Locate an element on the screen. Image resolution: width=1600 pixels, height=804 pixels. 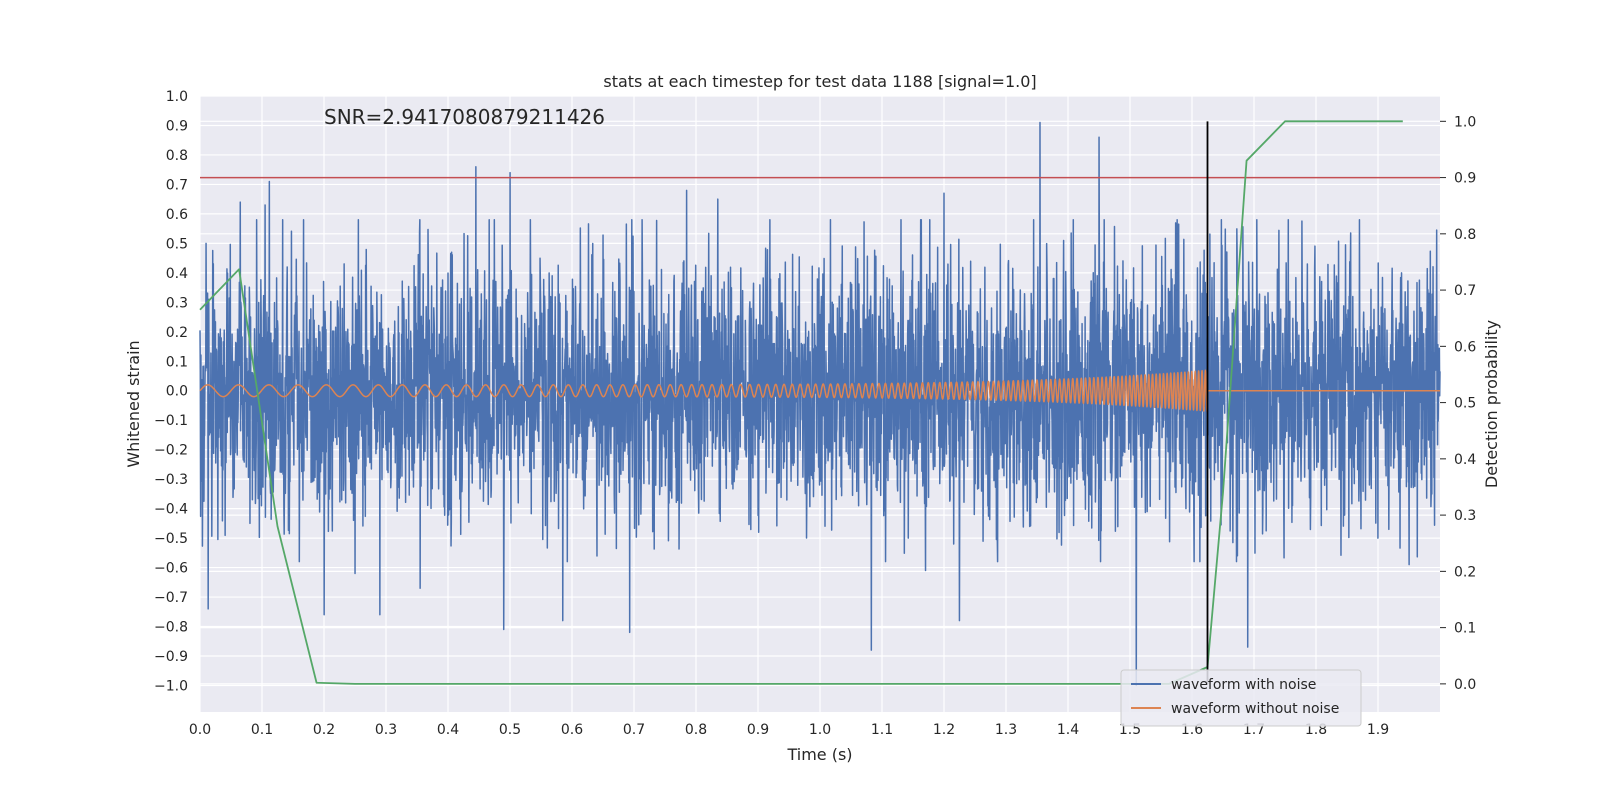
y-tick-label: −0.7 is located at coordinates (171, 598).